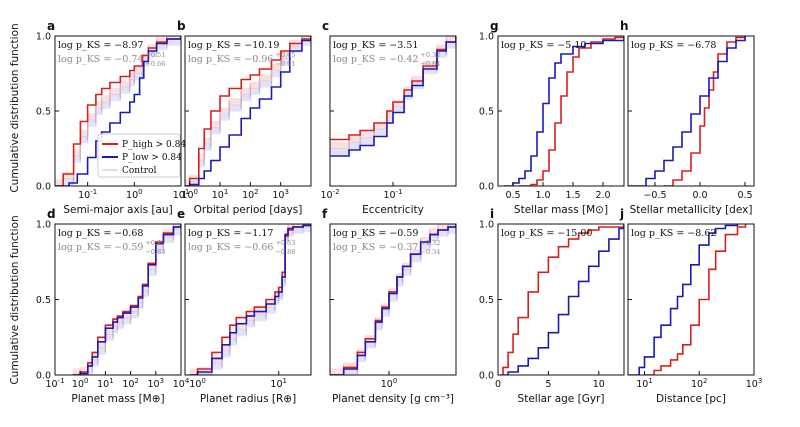 This screenshot has height=427, width=800. I want to click on plot-area-d, so click(126, 299).